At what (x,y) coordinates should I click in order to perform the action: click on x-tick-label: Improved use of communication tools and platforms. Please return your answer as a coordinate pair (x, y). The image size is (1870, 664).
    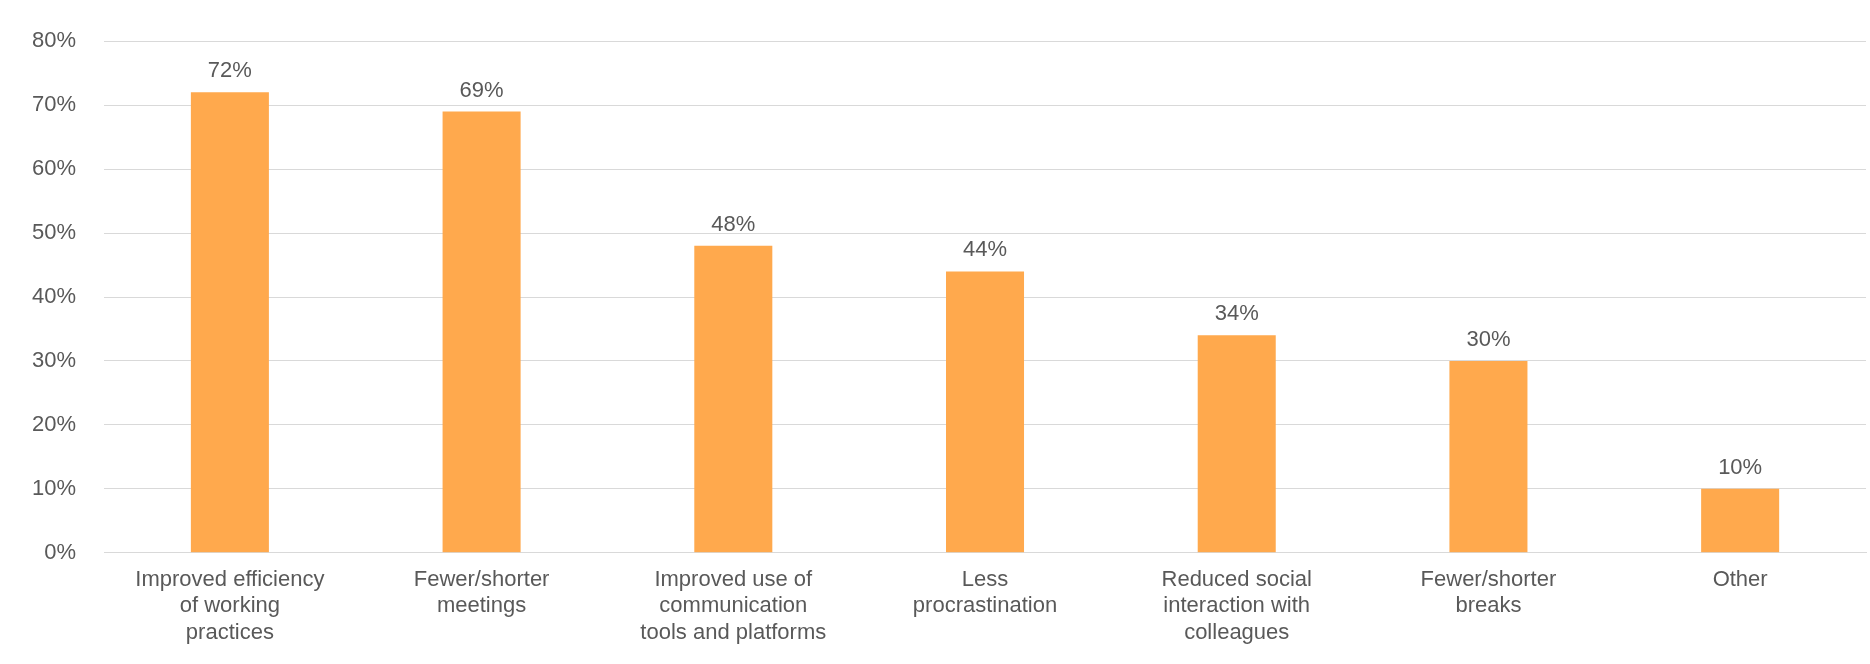
    Looking at the image, I should click on (733, 605).